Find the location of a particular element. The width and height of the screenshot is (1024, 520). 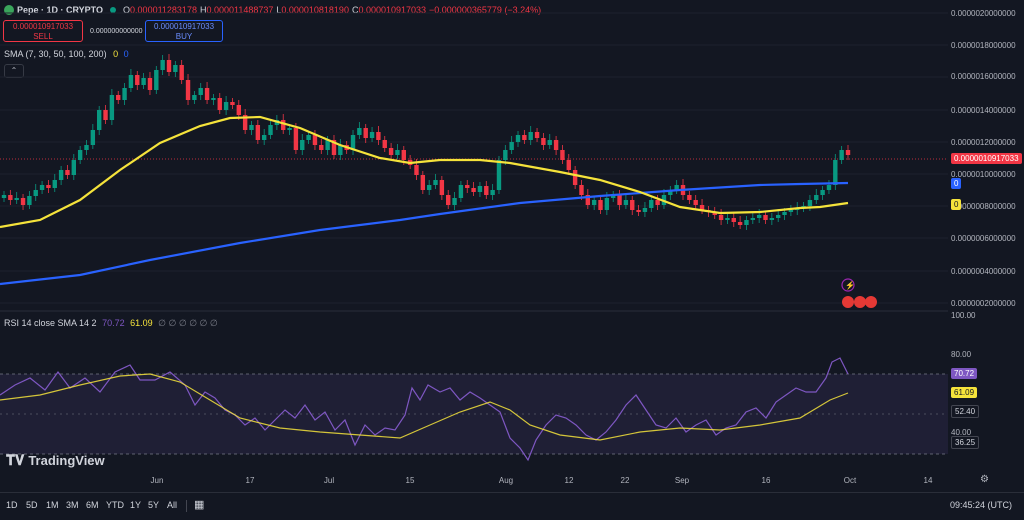

timeframe-3m: 3M is located at coordinates (72, 505).